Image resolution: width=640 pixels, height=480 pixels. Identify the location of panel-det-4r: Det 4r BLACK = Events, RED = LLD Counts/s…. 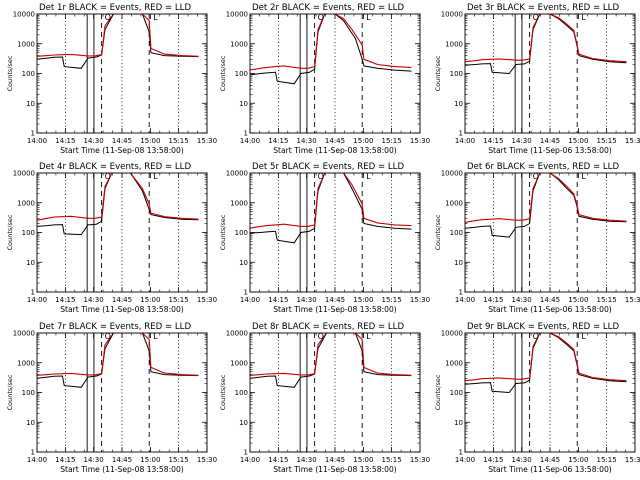
(111, 238).